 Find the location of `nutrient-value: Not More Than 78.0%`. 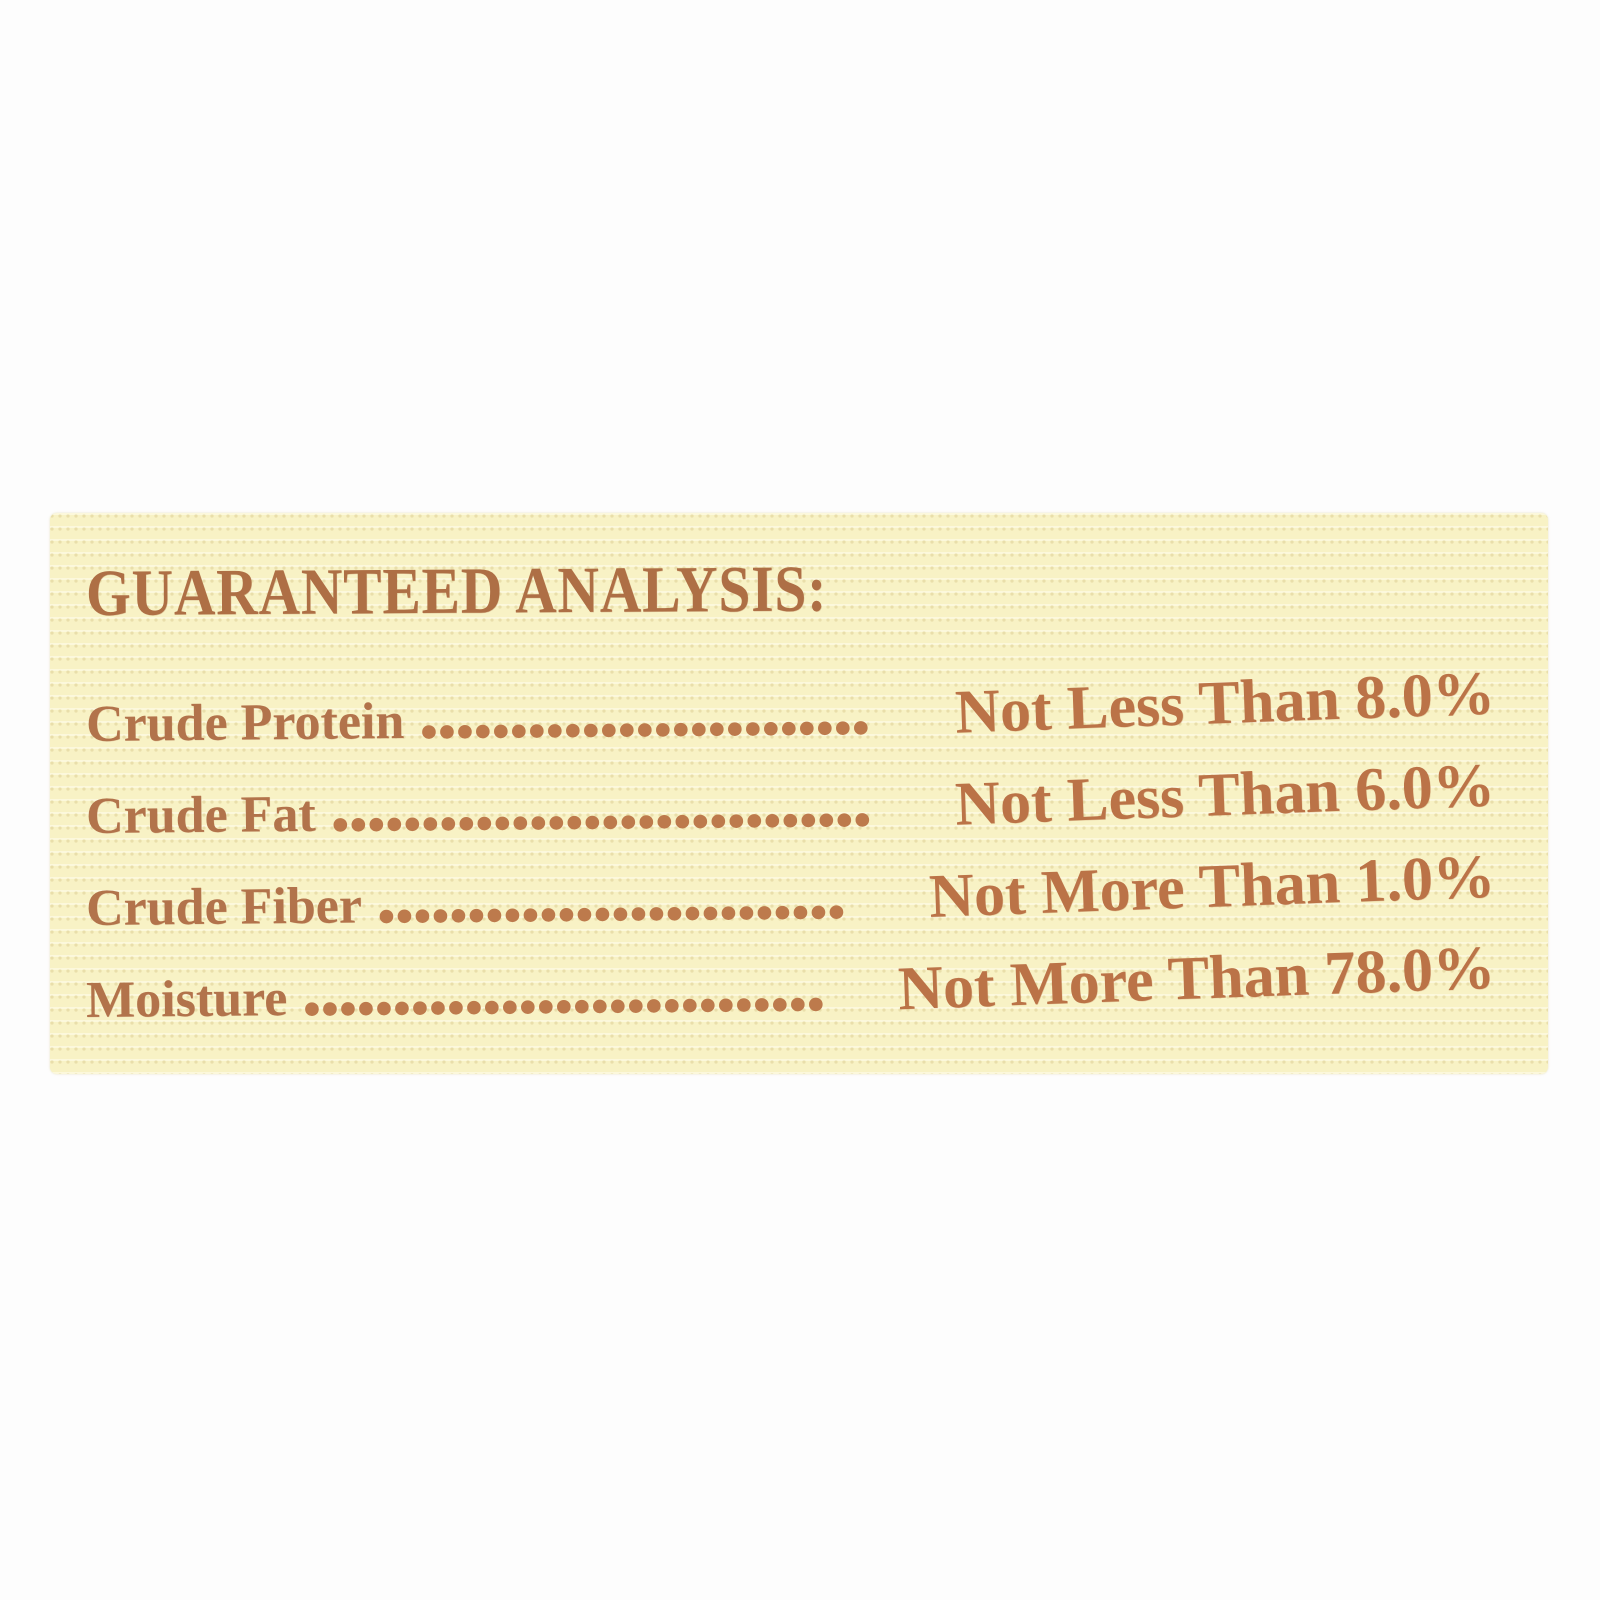

nutrient-value: Not More Than 78.0% is located at coordinates (1196, 978).